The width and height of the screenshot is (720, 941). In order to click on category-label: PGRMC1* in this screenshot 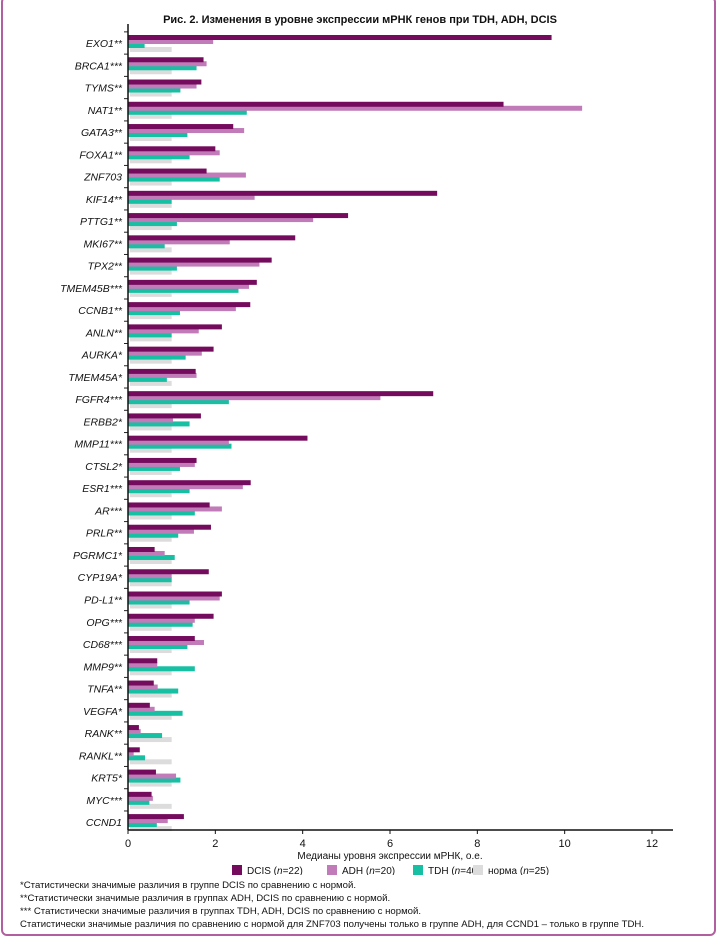, I will do `click(98, 556)`.